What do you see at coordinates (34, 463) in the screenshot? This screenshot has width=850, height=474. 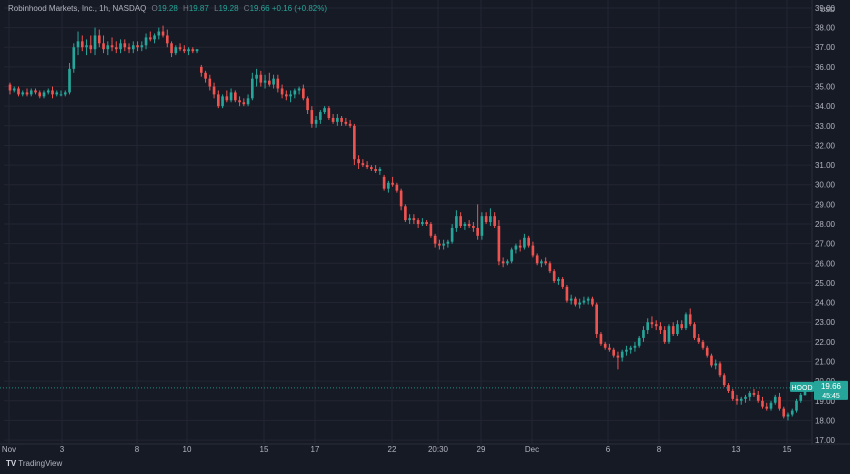 I see `tradingview-logo: TV TradingView` at bounding box center [34, 463].